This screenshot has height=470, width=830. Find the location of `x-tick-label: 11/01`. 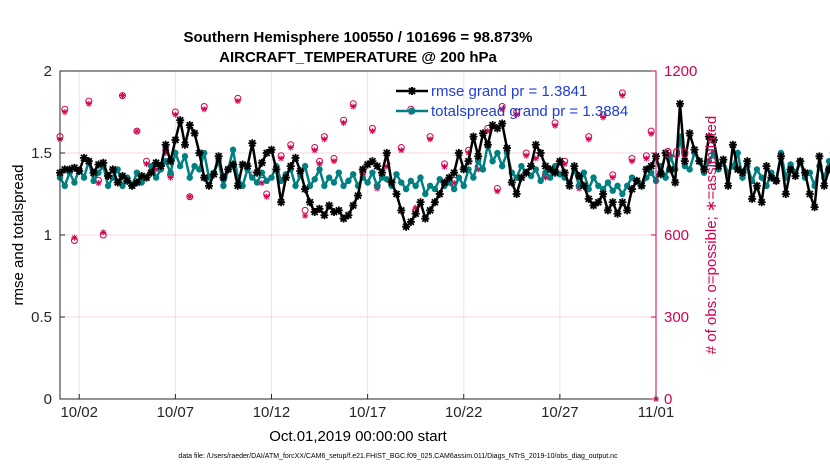

x-tick-label: 11/01 is located at coordinates (656, 412).